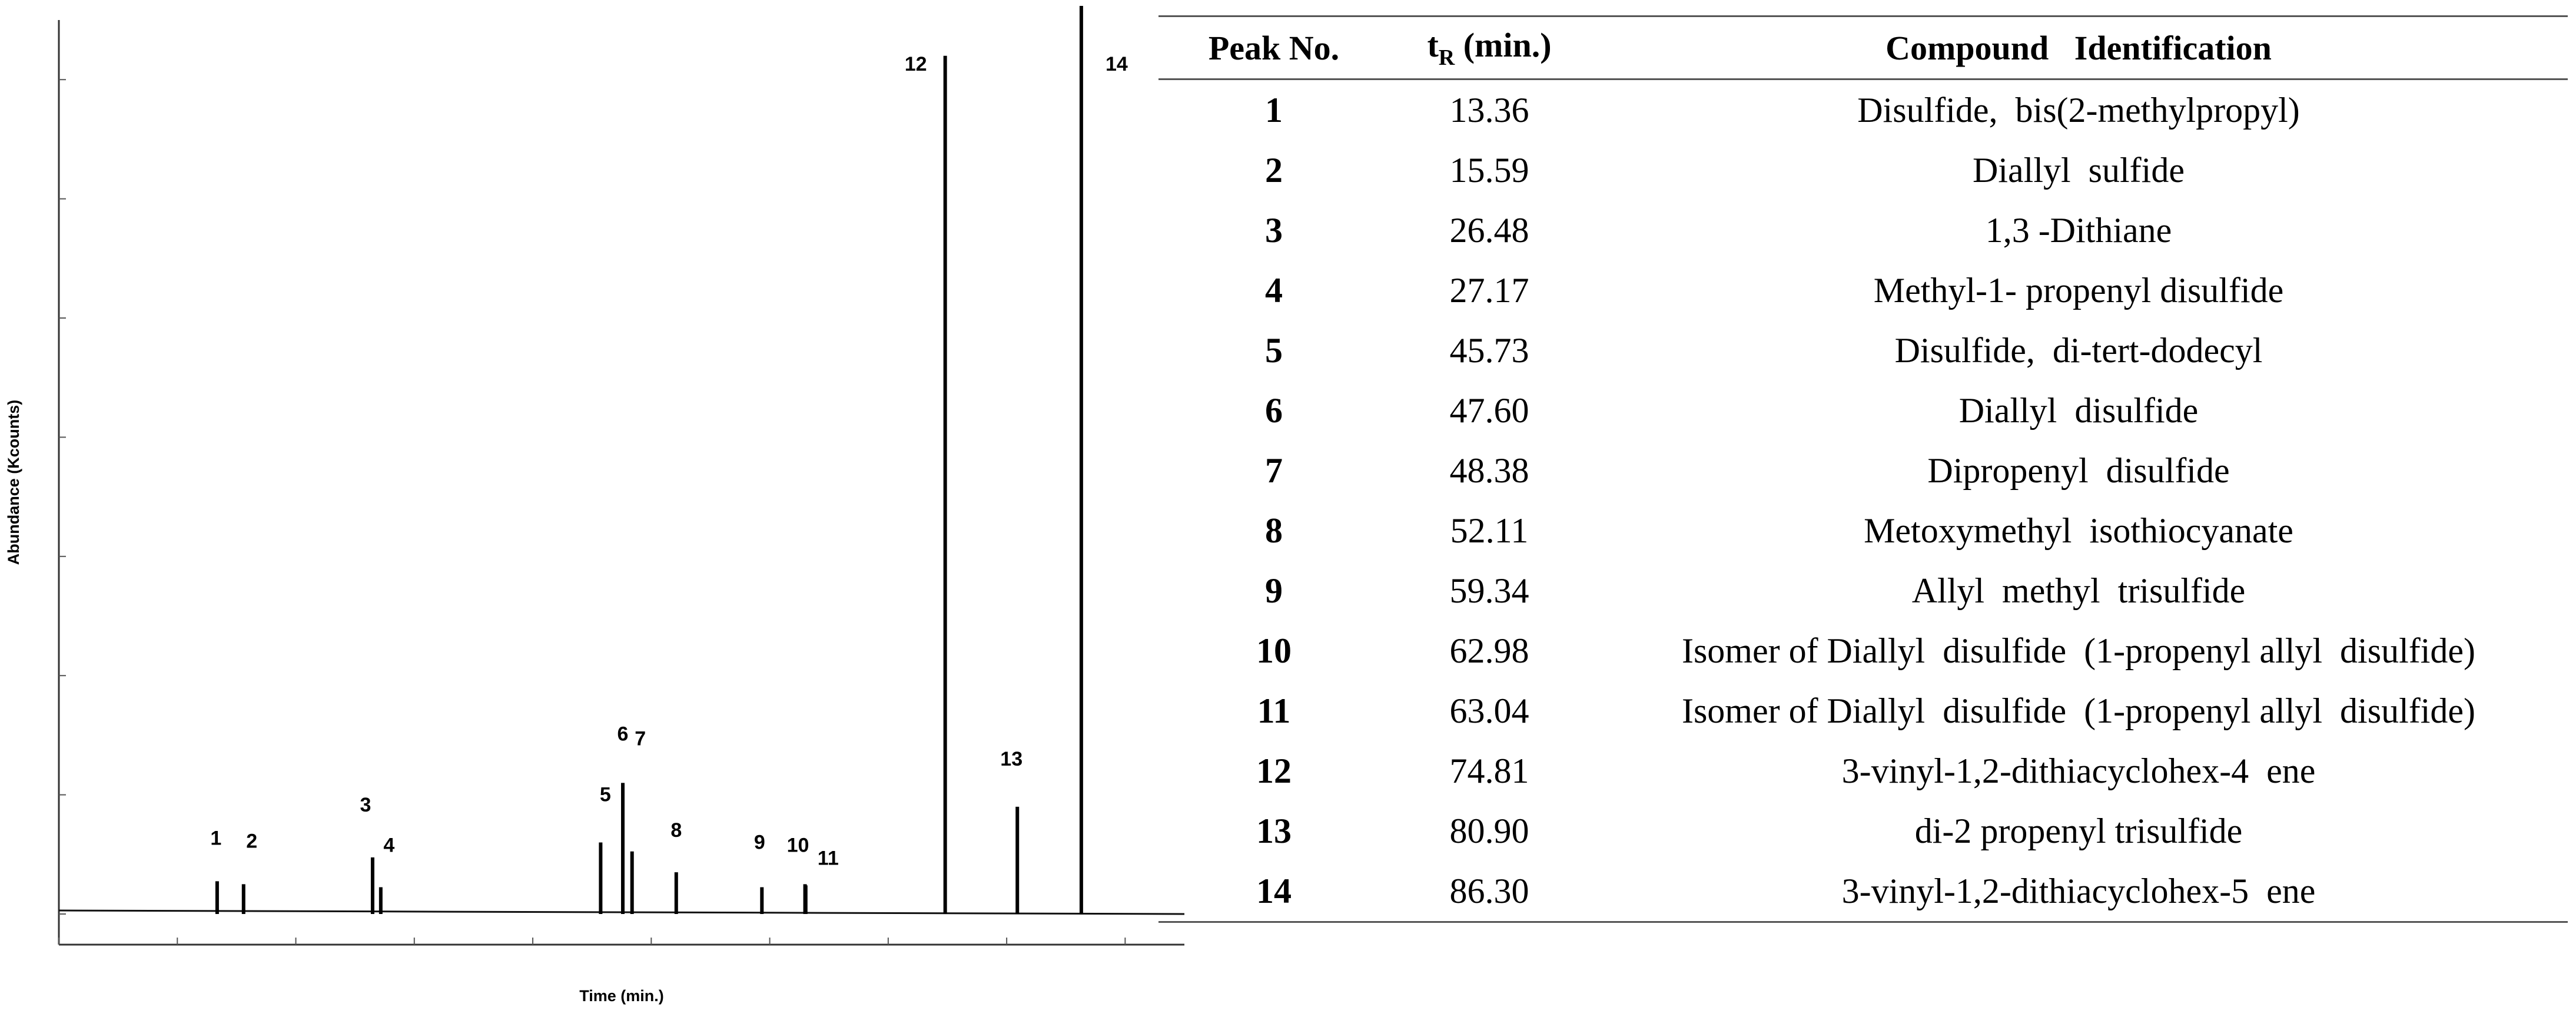 This screenshot has height=1010, width=2576. Describe the element at coordinates (1489, 650) in the screenshot. I see `retention-time-cell: 62.98` at that location.